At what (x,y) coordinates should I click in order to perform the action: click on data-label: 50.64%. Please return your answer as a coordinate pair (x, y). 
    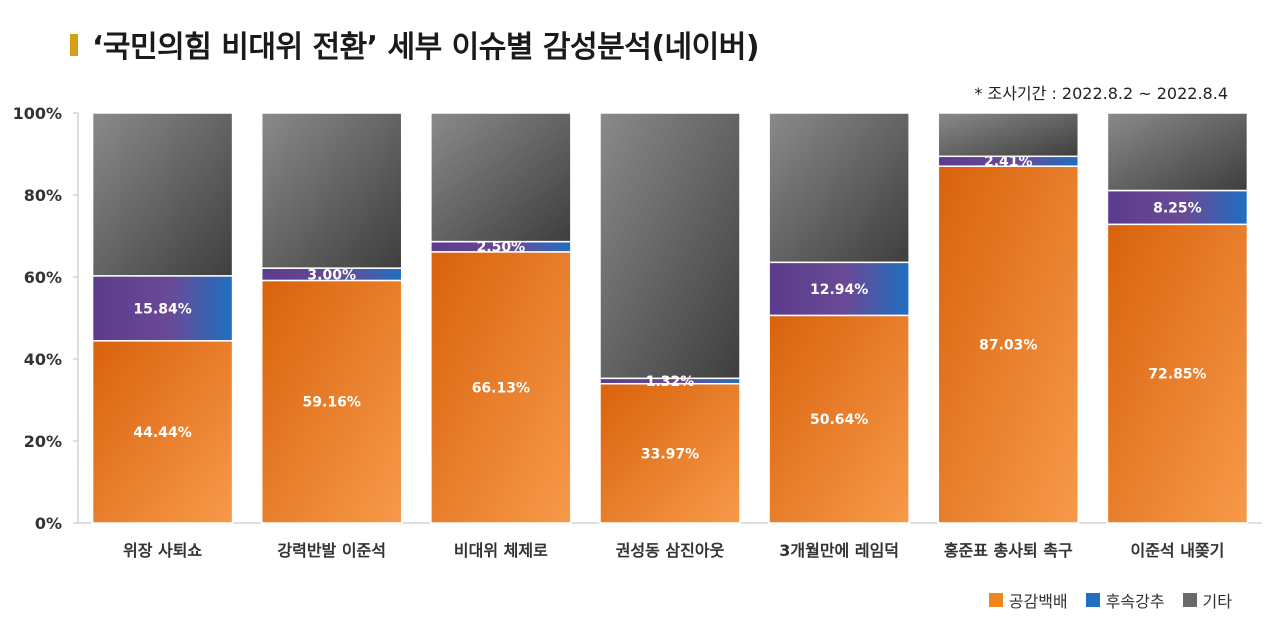
    Looking at the image, I should click on (839, 420).